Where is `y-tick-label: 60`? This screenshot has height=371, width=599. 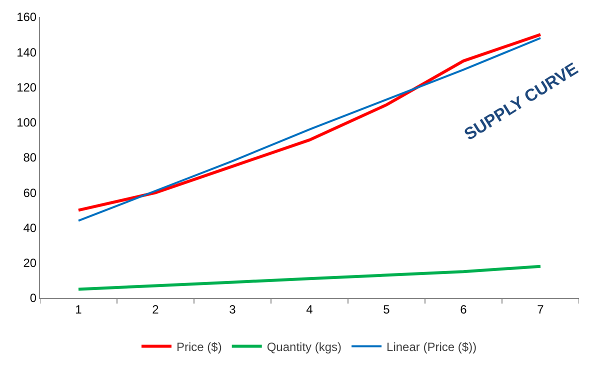
y-tick-label: 60 is located at coordinates (30, 193).